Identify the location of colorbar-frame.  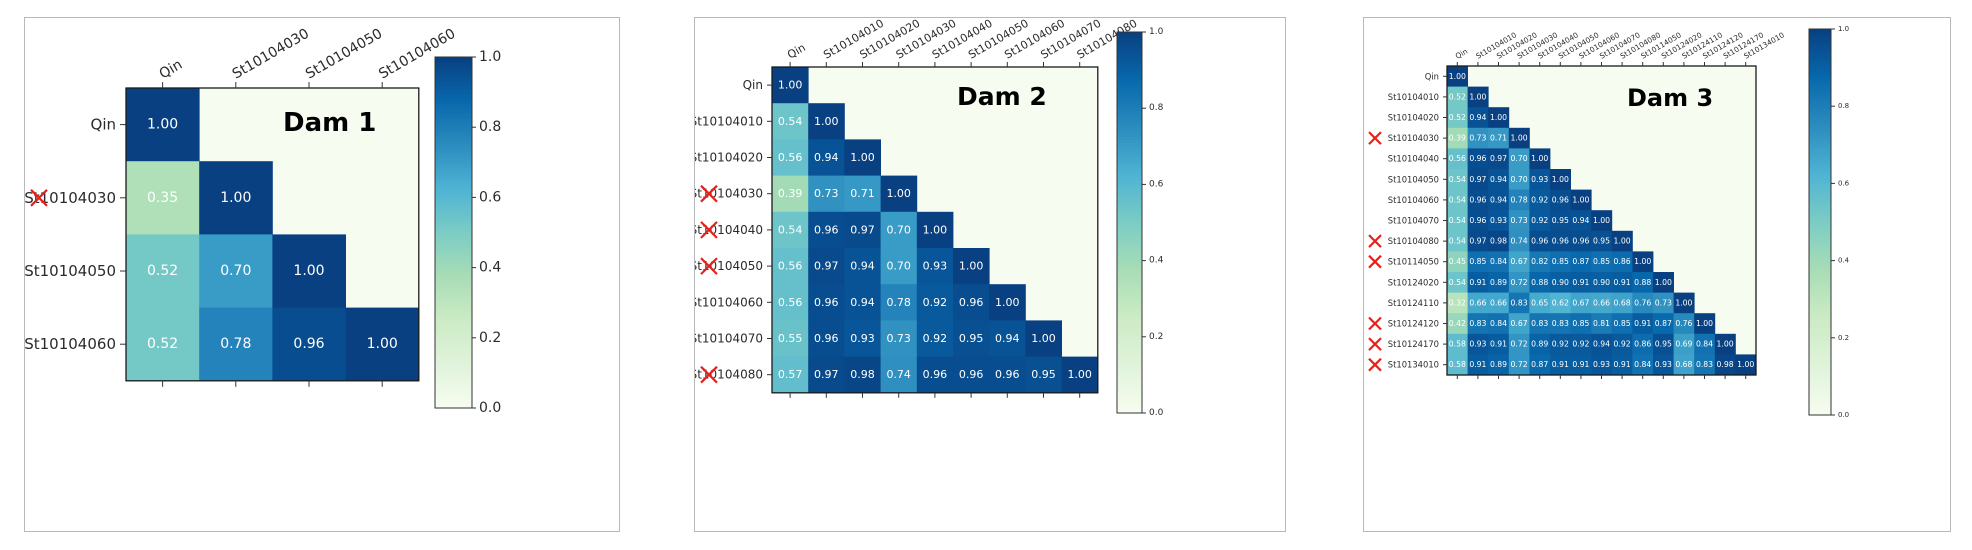
(453, 232).